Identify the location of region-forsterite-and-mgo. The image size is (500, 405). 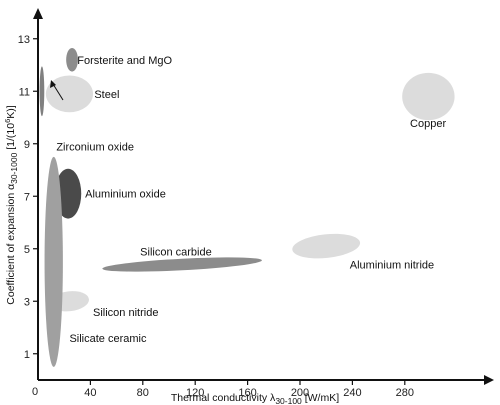
(72, 59).